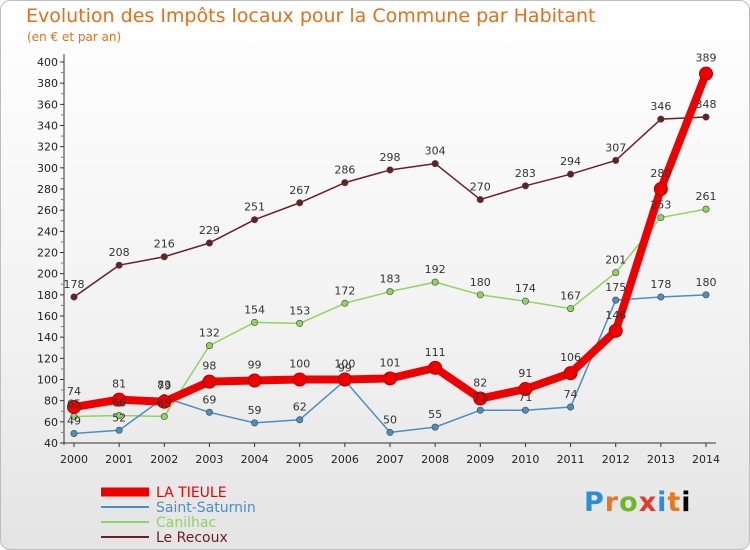  What do you see at coordinates (662, 502) in the screenshot?
I see `logo-letter: i` at bounding box center [662, 502].